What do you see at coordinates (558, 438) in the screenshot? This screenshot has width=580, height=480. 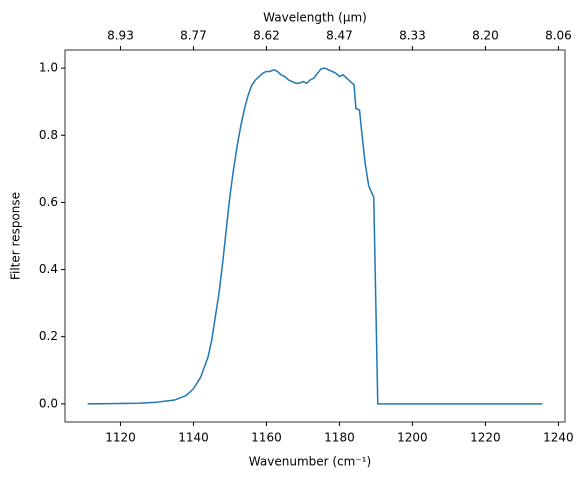 I see `x-tick-label: 1240` at bounding box center [558, 438].